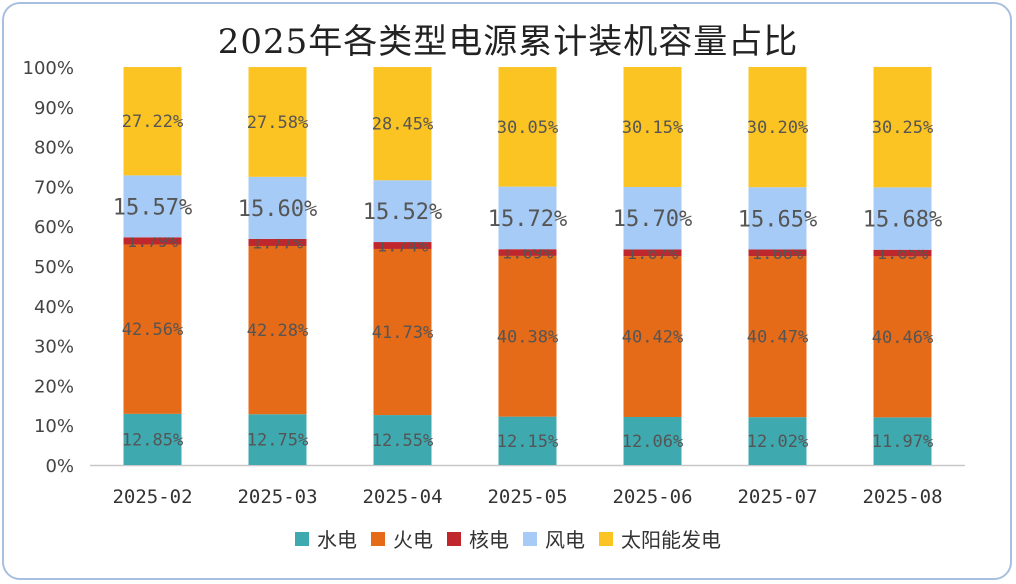 The image size is (1016, 584). I want to click on data-label: 27.58%, so click(277, 123).